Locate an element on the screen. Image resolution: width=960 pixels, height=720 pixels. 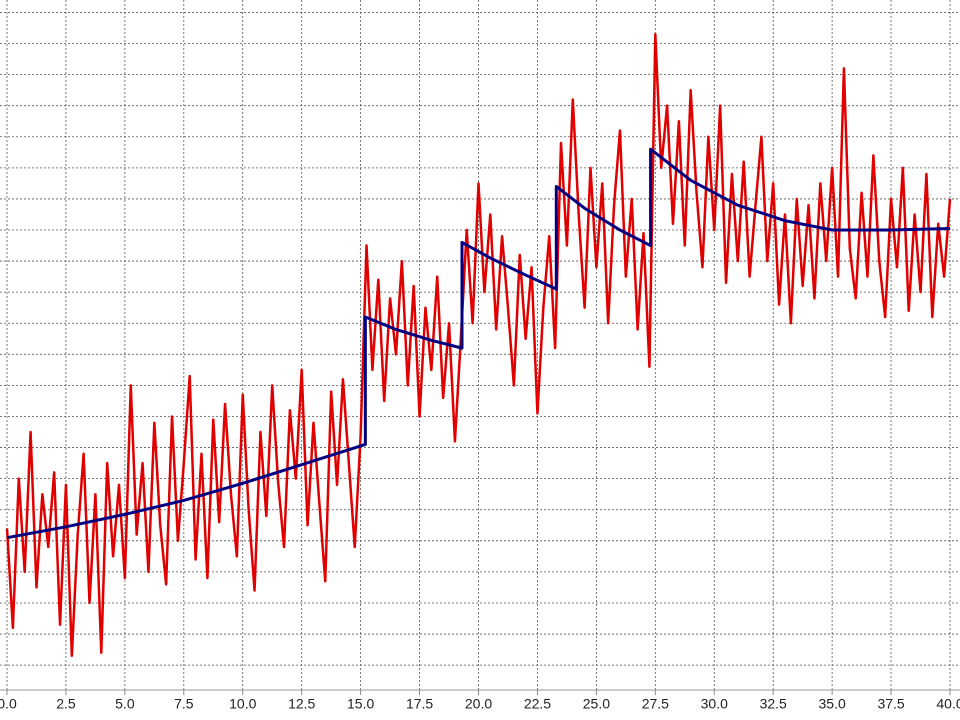
x-tick-label: 7.5 is located at coordinates (184, 704).